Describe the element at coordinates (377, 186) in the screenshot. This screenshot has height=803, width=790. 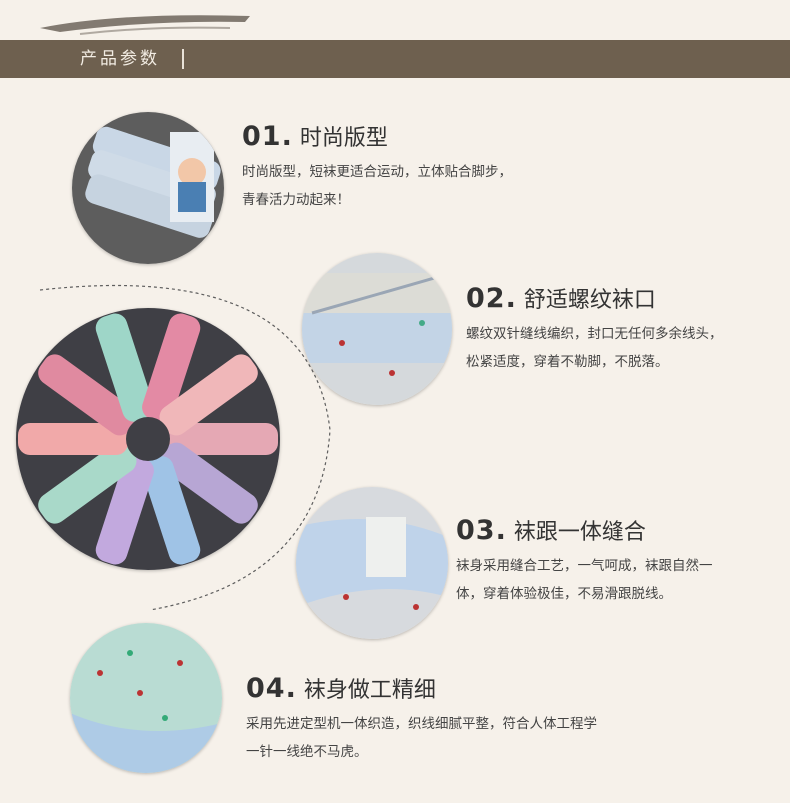
I see `feature-1-description: 时尚版型，短袜更适合运动，立体贴合脚步， 青春活力动起来！` at that location.